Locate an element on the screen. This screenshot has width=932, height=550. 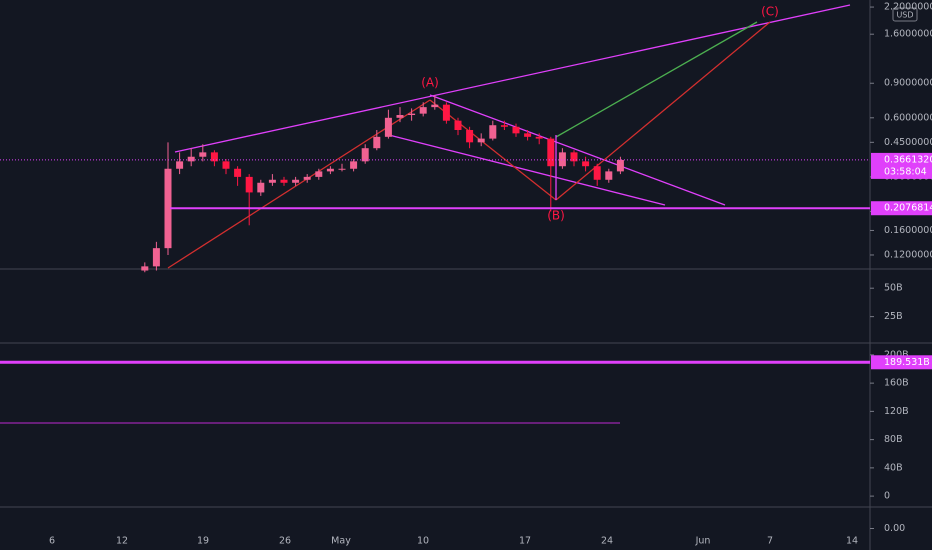
countdown: 03:58:04 is located at coordinates (905, 171).